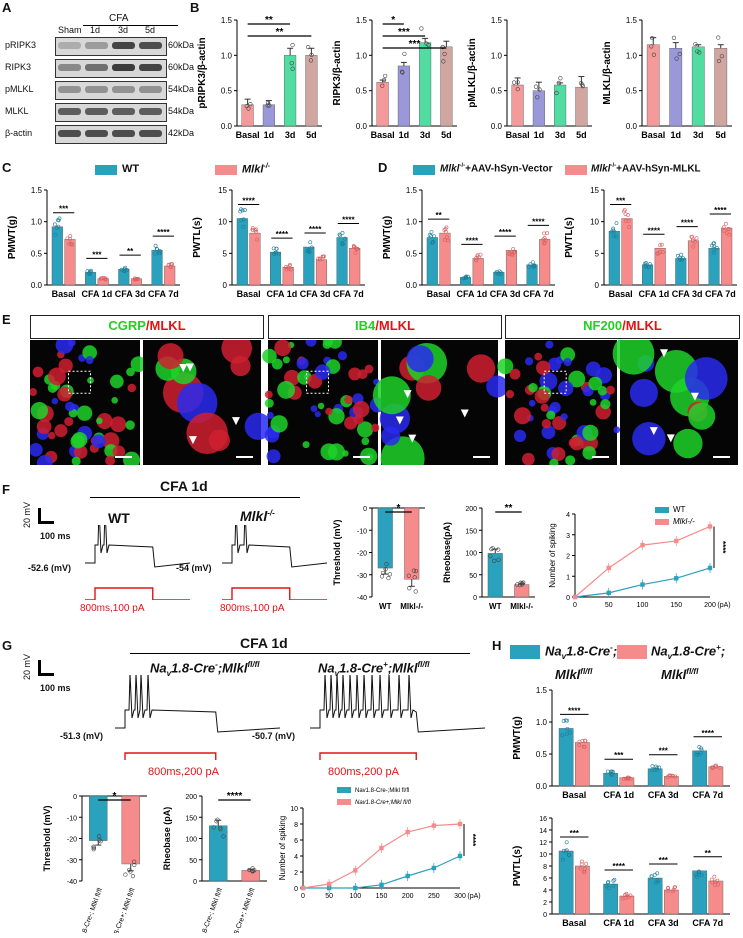 Image resolution: width=743 pixels, height=938 pixels. I want to click on g-title: CFA 1d, so click(264, 643).